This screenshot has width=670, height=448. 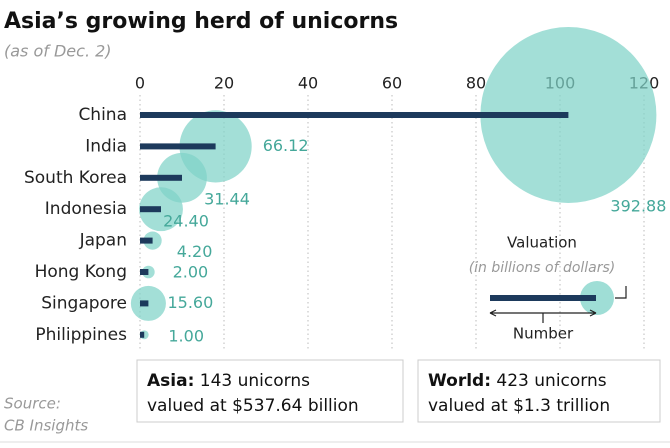 What do you see at coordinates (597, 298) in the screenshot?
I see `legend-bubble` at bounding box center [597, 298].